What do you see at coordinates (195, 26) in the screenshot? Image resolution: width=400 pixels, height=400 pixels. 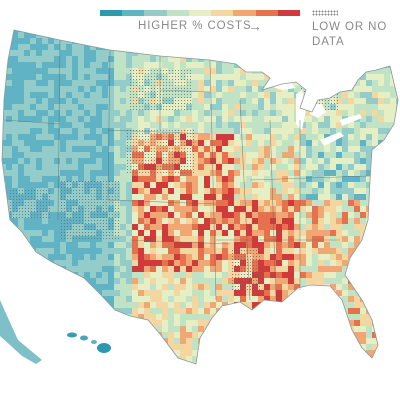 I see `scale-label: HIGHER % COSTS` at bounding box center [195, 26].